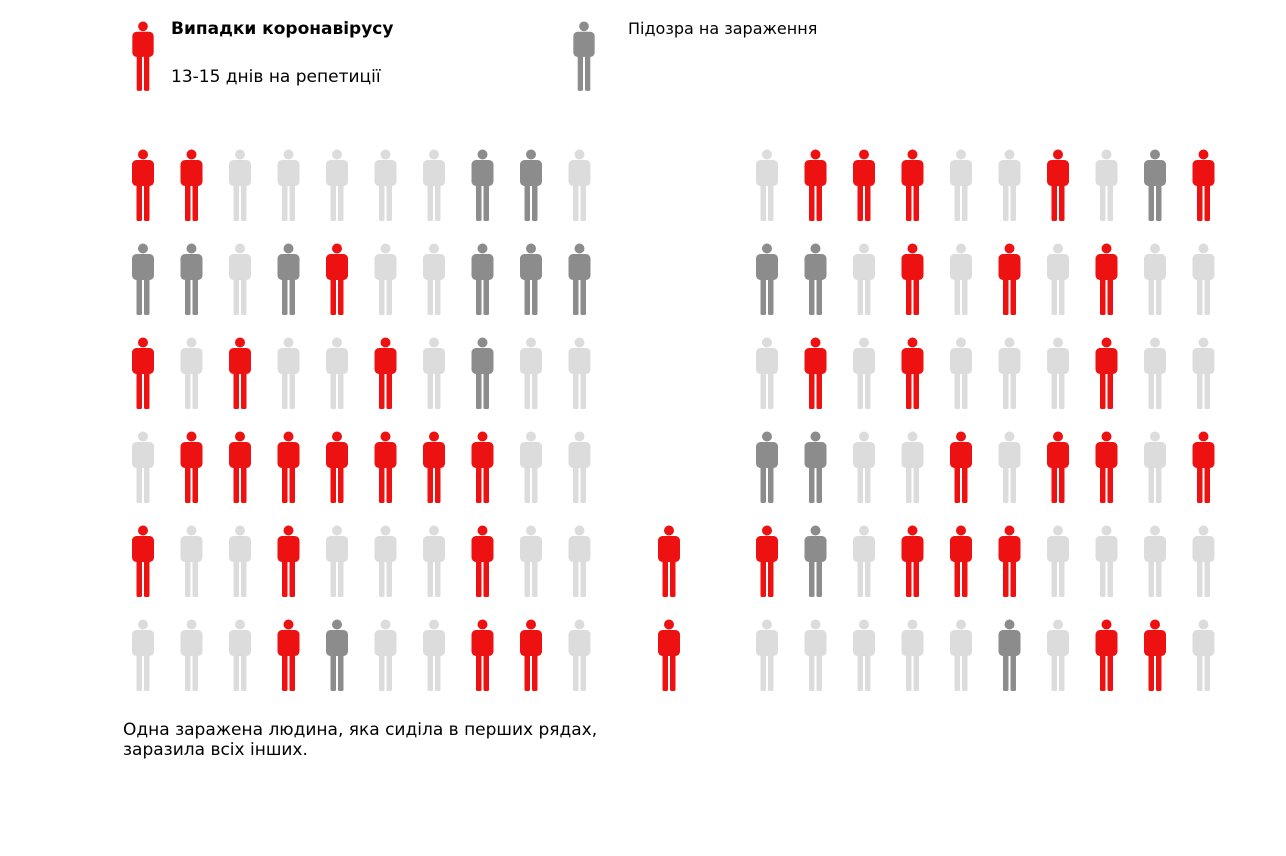 Image resolution: width=1286 pixels, height=856 pixels. What do you see at coordinates (215, 750) in the screenshot?
I see `caption-line-2: заразила всіх інших.` at bounding box center [215, 750].